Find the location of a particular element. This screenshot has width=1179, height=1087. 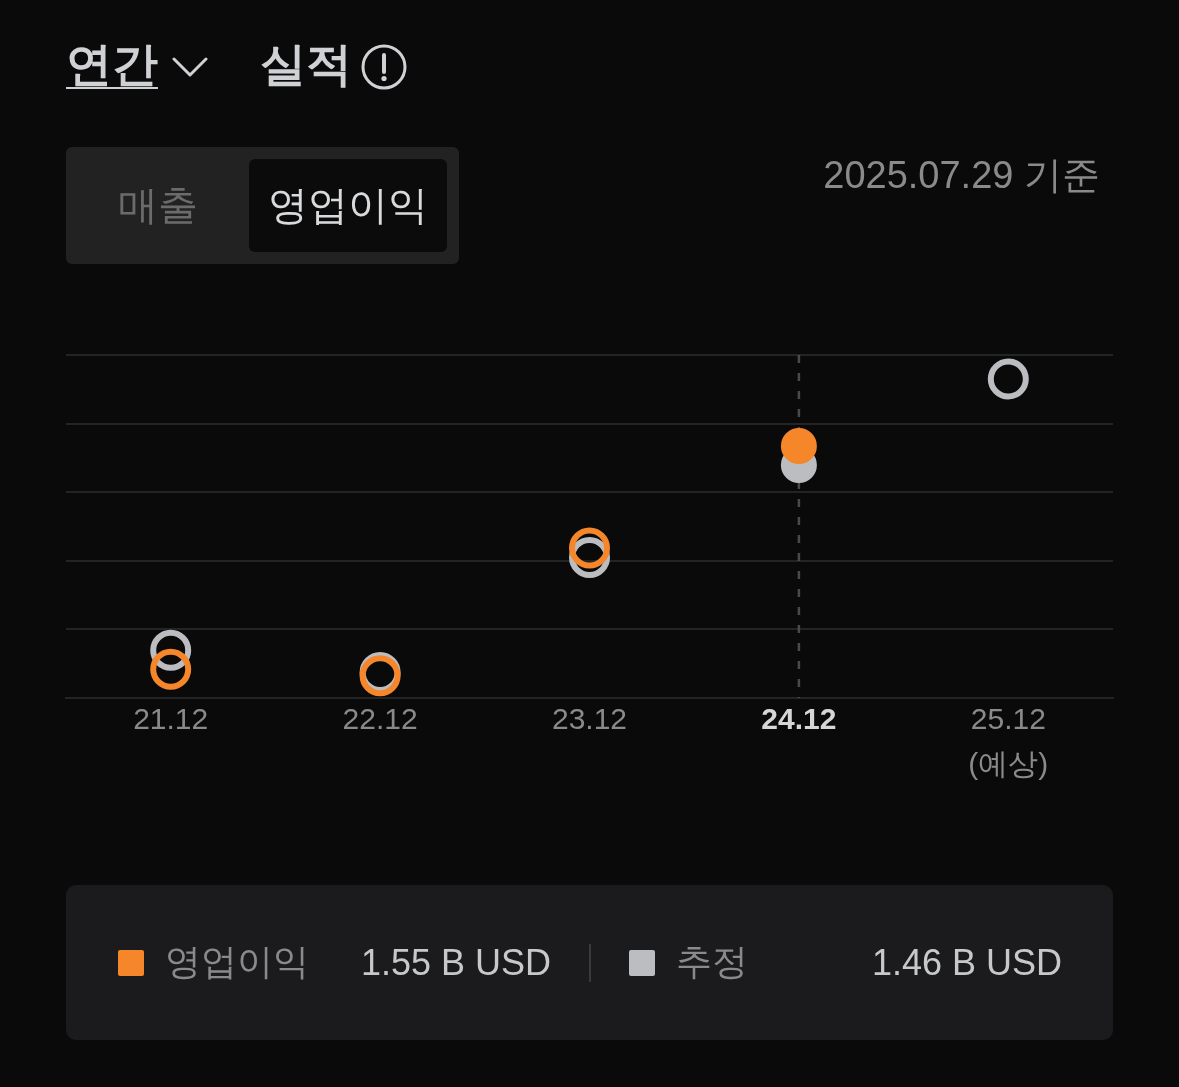

tab: 영업이익 is located at coordinates (348, 205).